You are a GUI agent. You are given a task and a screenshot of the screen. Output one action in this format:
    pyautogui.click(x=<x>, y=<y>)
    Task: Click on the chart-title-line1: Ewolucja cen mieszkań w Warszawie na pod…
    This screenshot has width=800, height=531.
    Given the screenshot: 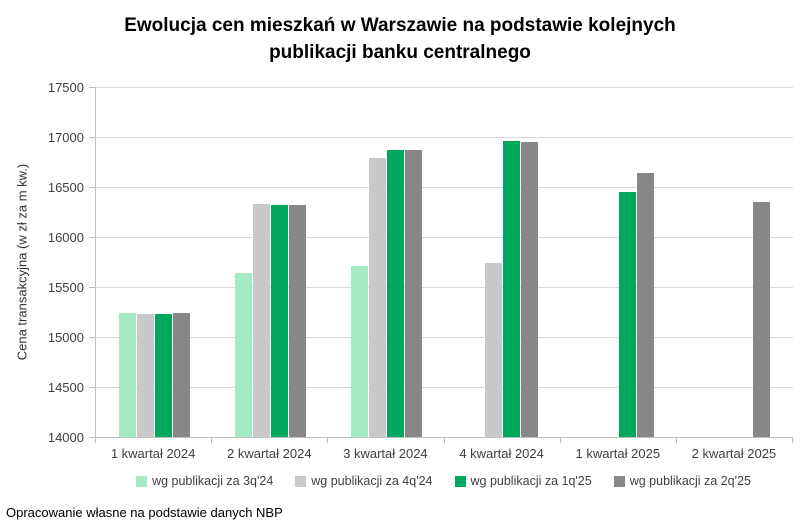 What is the action you would take?
    pyautogui.click(x=400, y=25)
    